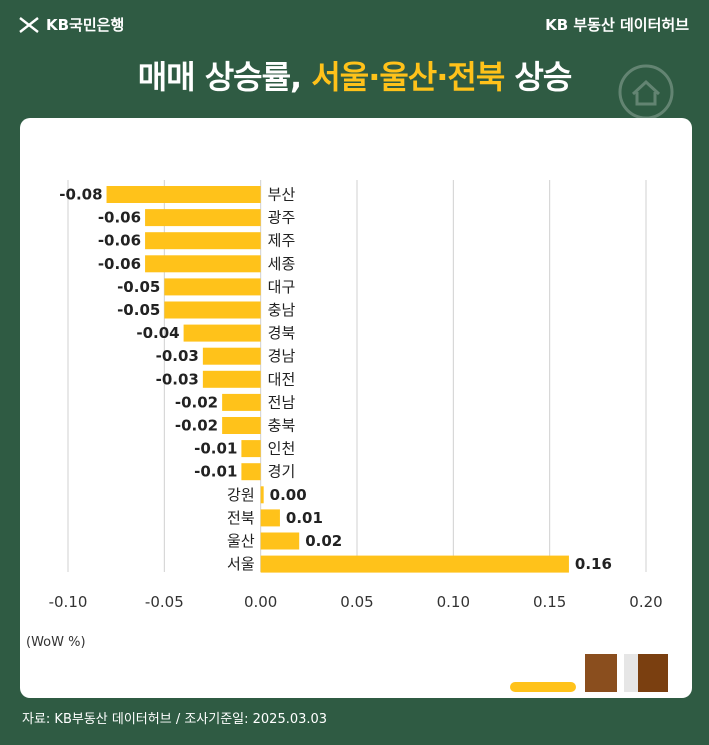 Image resolution: width=709 pixels, height=745 pixels. I want to click on category-label: 제주, so click(282, 241).